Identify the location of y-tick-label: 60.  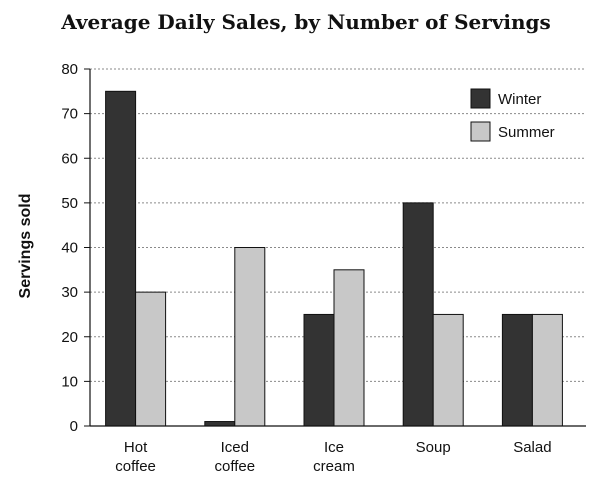
(69, 158).